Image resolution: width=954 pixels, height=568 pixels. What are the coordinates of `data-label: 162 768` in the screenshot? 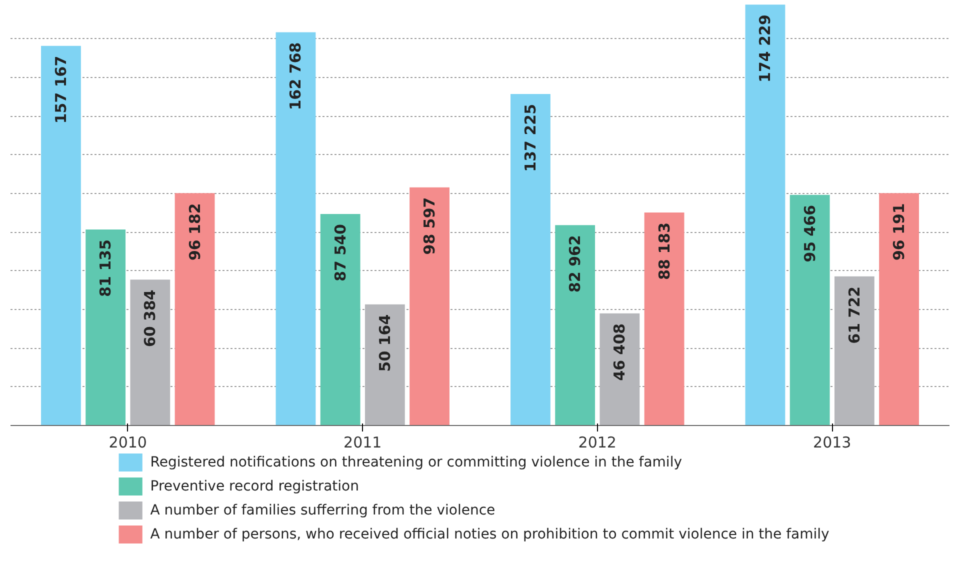 It's located at (295, 76).